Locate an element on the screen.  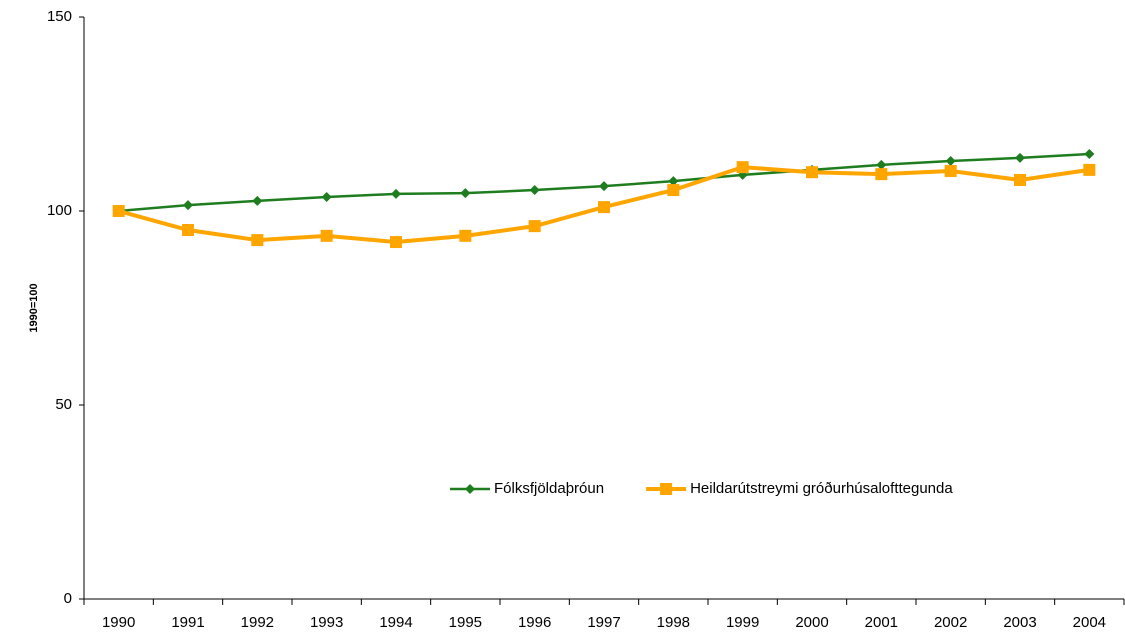
x-tick-label: 2002 is located at coordinates (950, 622).